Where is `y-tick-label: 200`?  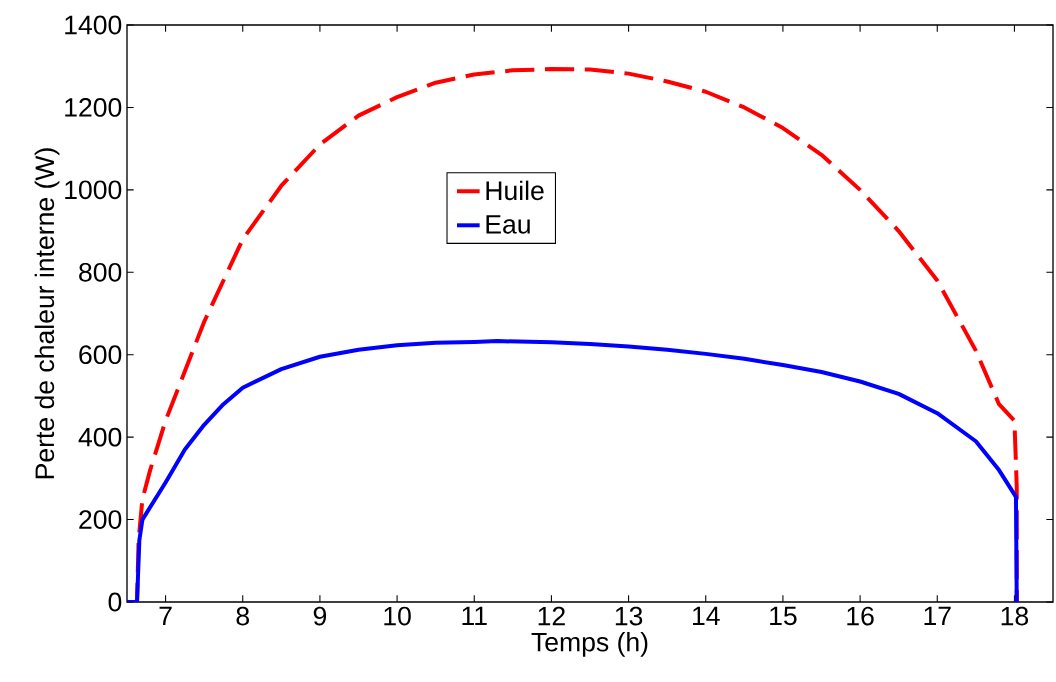 y-tick-label: 200 is located at coordinates (100, 519).